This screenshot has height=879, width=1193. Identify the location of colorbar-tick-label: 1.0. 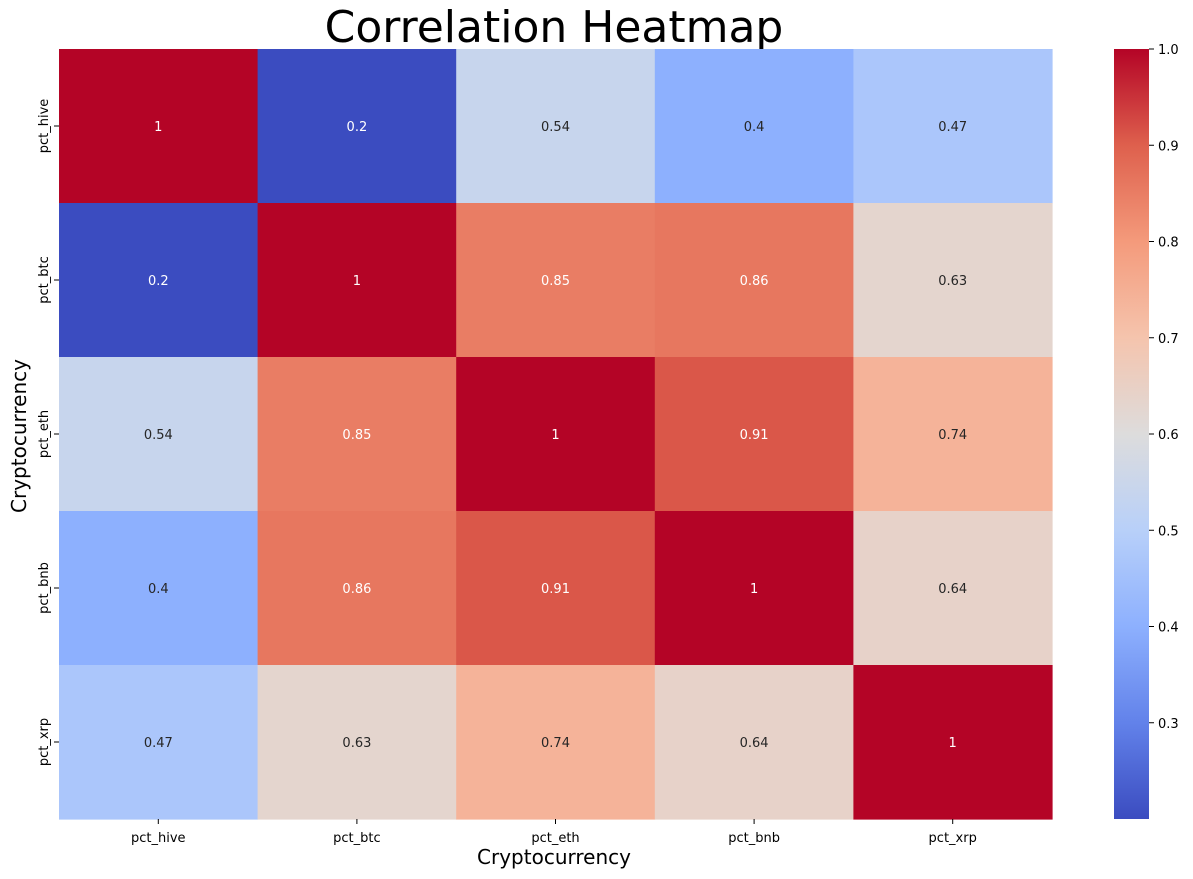
(1168, 50).